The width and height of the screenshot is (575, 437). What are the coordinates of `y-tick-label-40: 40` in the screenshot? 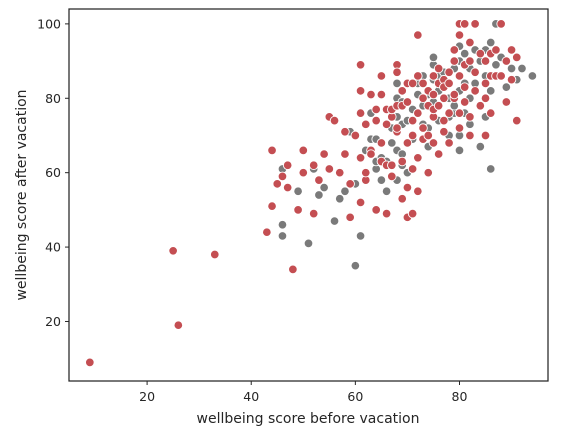 It's located at (53, 247).